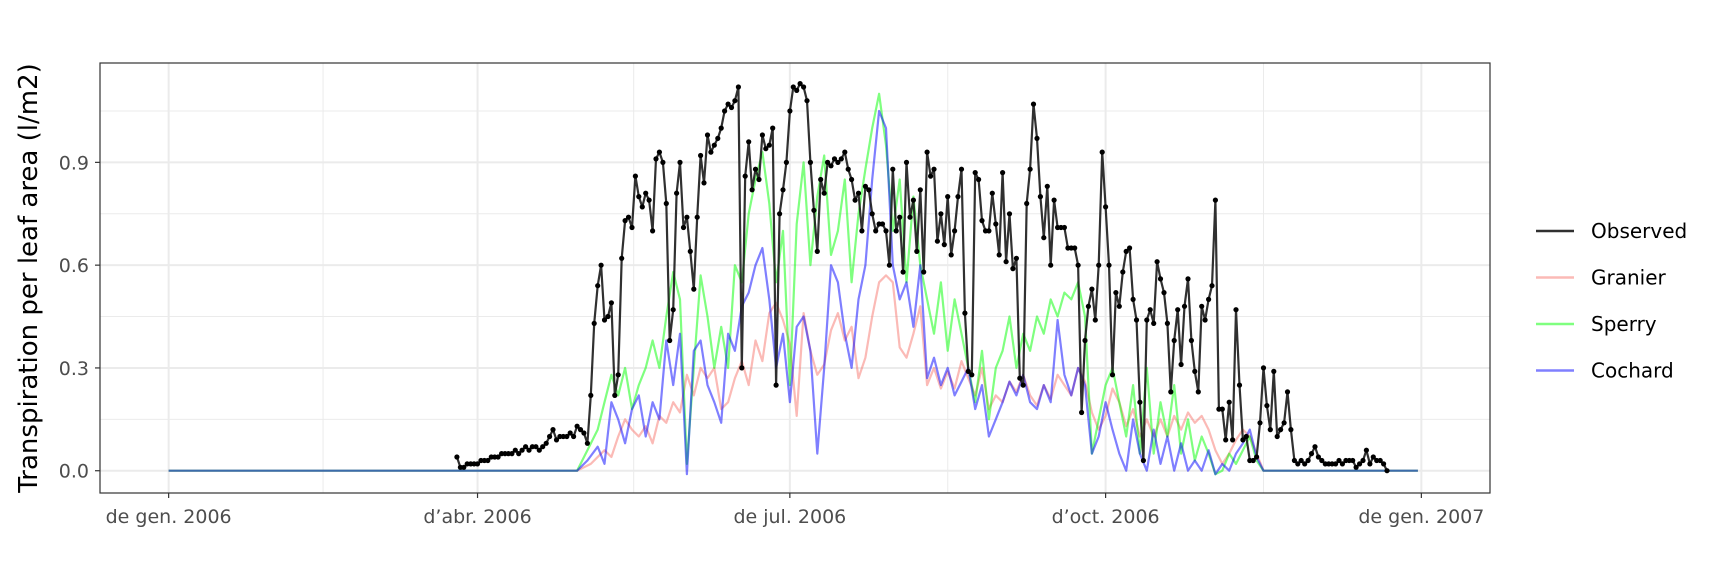 The width and height of the screenshot is (1728, 576). I want to click on y-tick-label: 0.0, so click(74, 472).